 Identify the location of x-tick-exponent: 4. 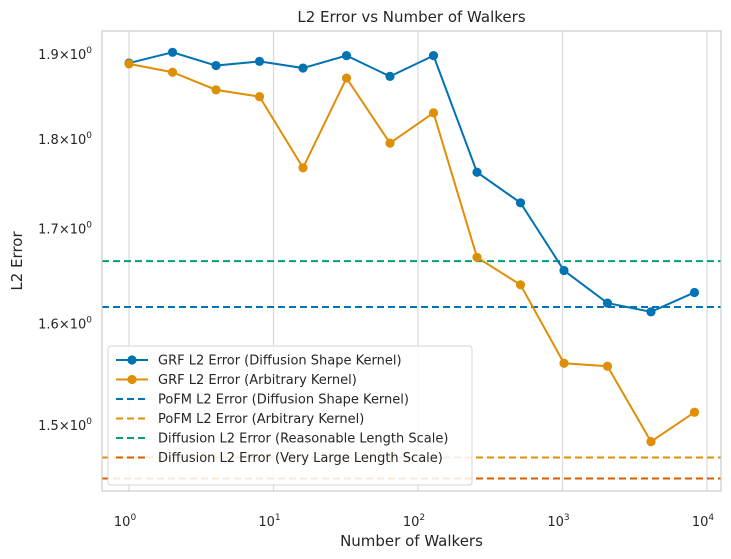
(711, 518).